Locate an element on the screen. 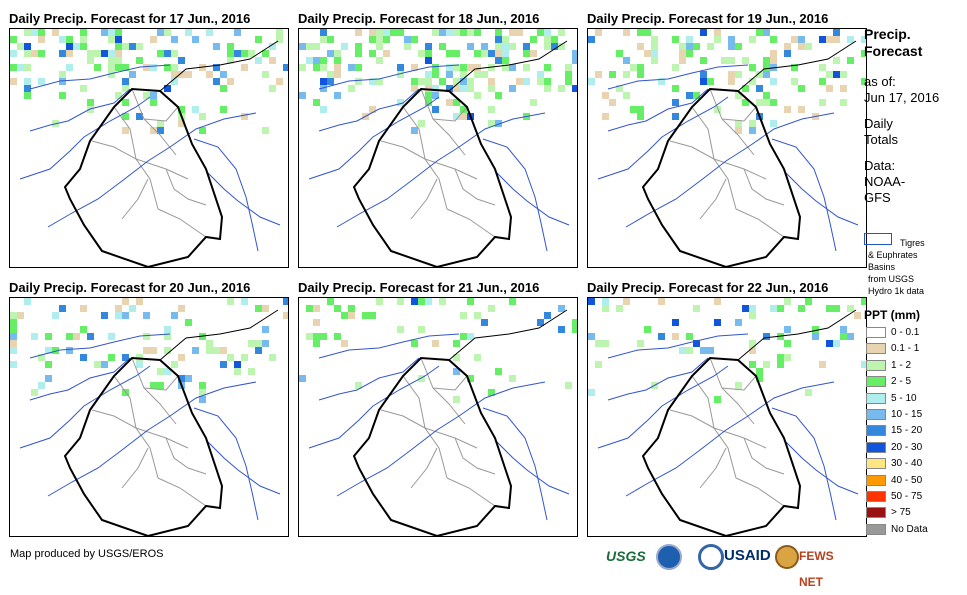 The width and height of the screenshot is (967, 595). data-source: NOAA- is located at coordinates (885, 181).